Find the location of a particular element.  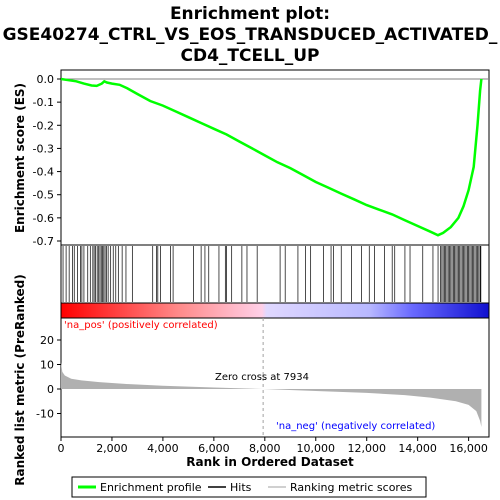

x-tick-label: 12,000 is located at coordinates (366, 448).